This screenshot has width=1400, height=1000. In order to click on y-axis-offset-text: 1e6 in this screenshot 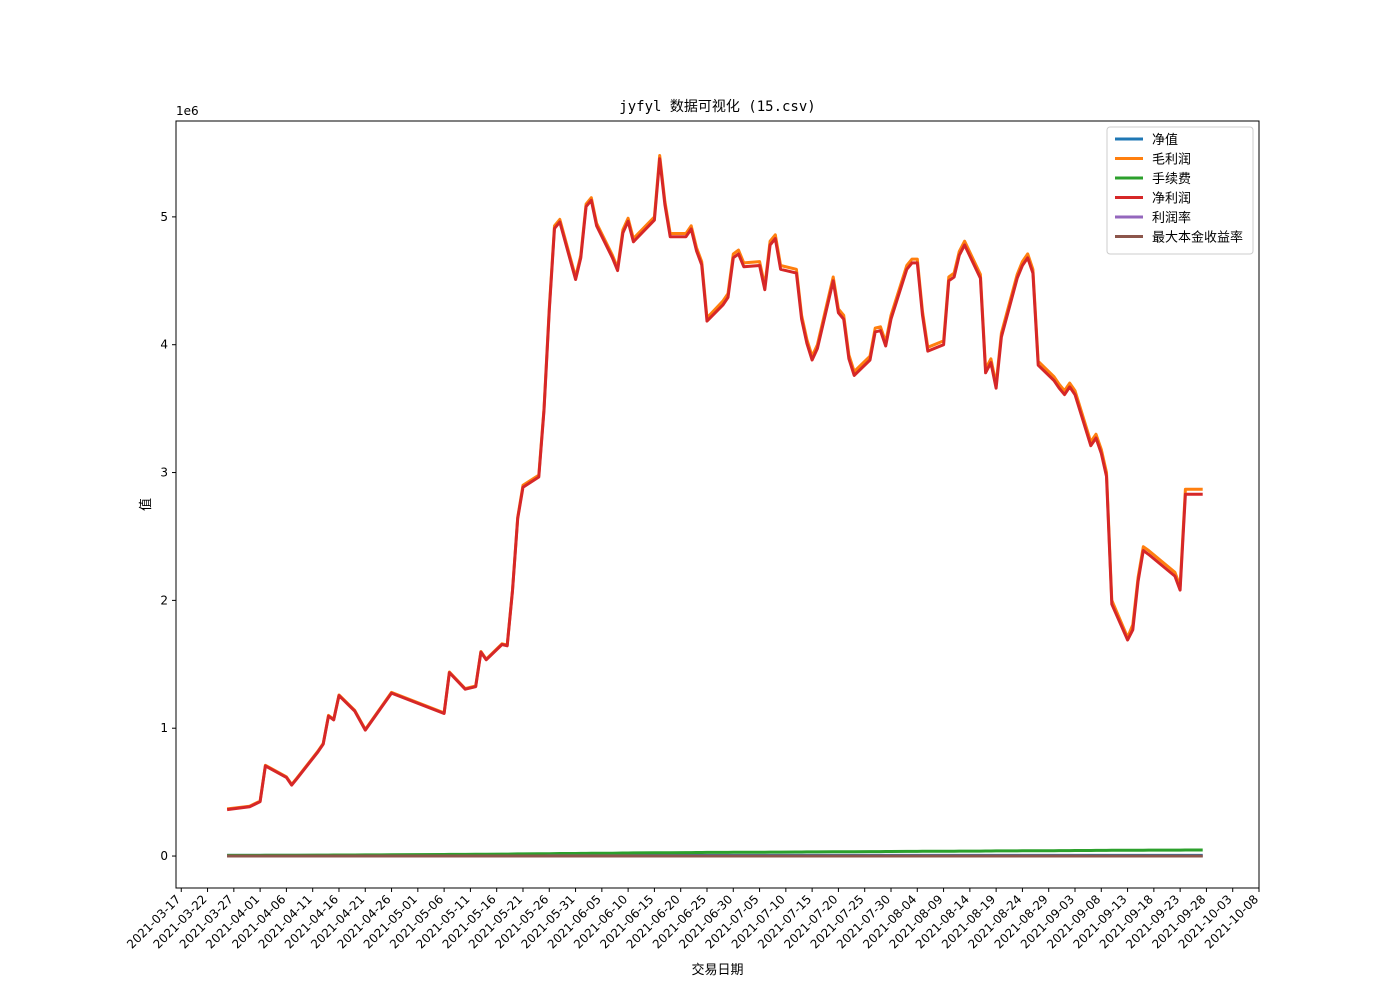, I will do `click(187, 111)`.